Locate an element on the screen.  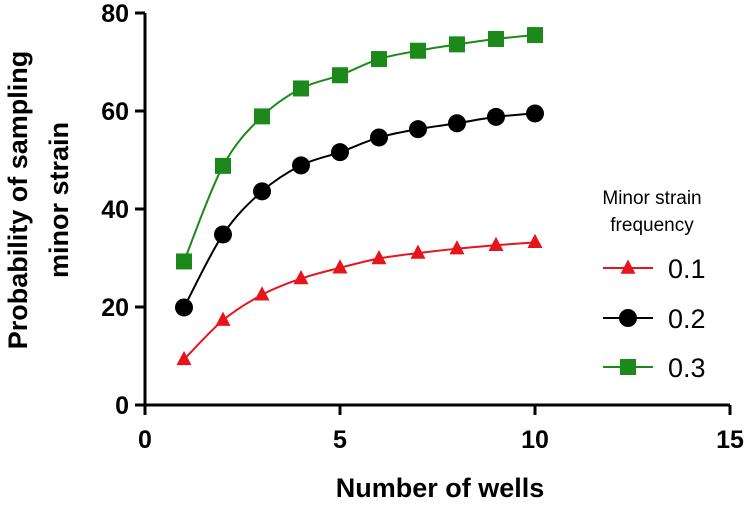
legend-label-0.1: 0.1 is located at coordinates (687, 269).